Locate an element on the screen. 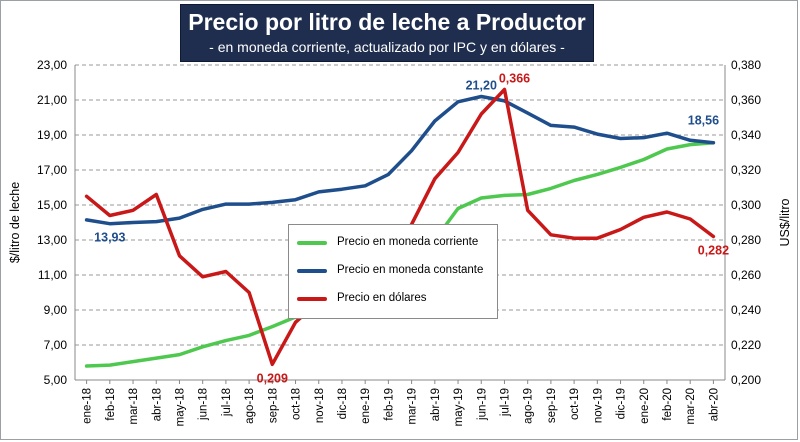 This screenshot has width=800, height=442. x-tick-label: feb-19 is located at coordinates (389, 404).